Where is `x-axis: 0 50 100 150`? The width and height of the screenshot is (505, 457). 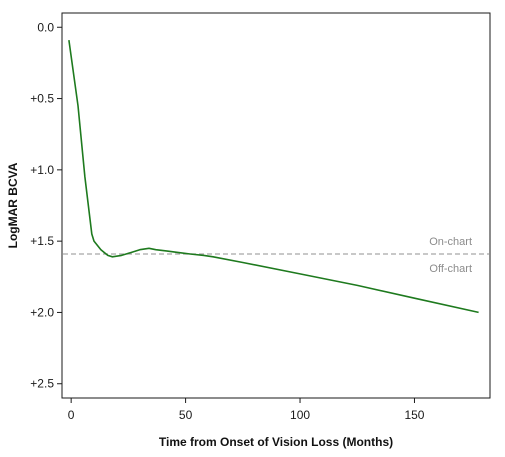
x-axis: 0 50 100 150 is located at coordinates (246, 410).